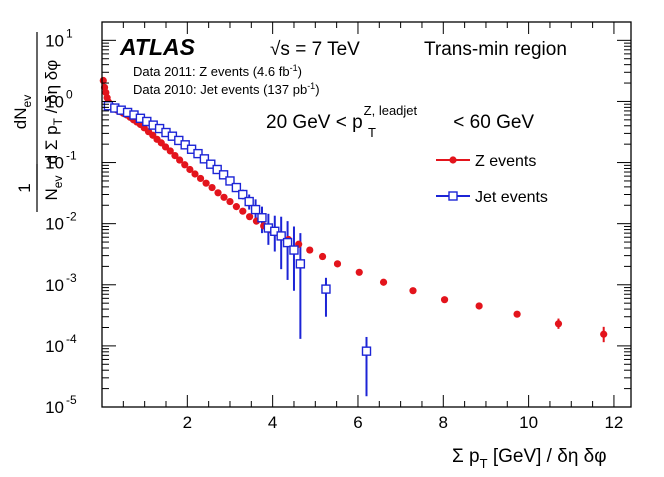  What do you see at coordinates (315, 49) in the screenshot?
I see `energy-label: √s = 7 TeV` at bounding box center [315, 49].